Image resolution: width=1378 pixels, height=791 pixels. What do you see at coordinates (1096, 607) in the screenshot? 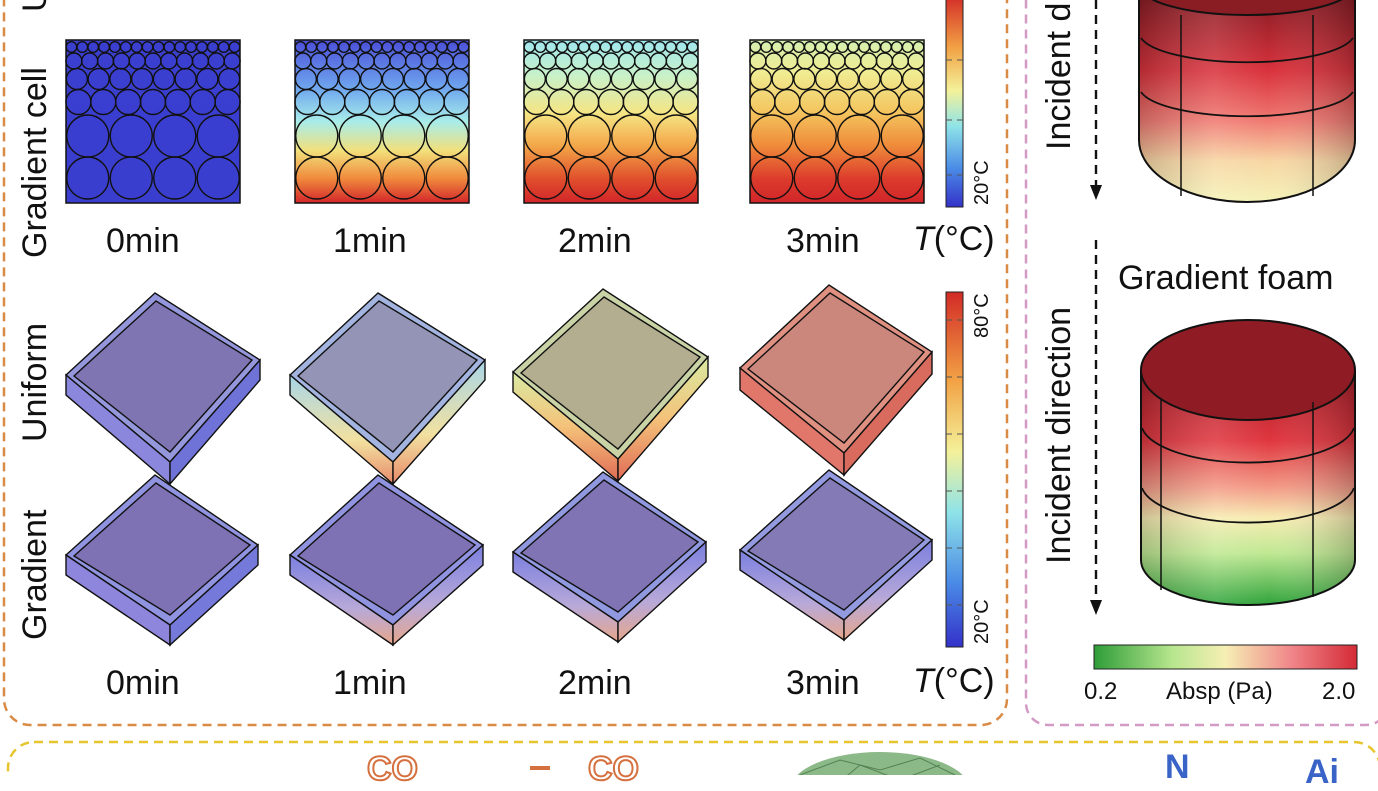
I see `arrow-head-bottom` at bounding box center [1096, 607].